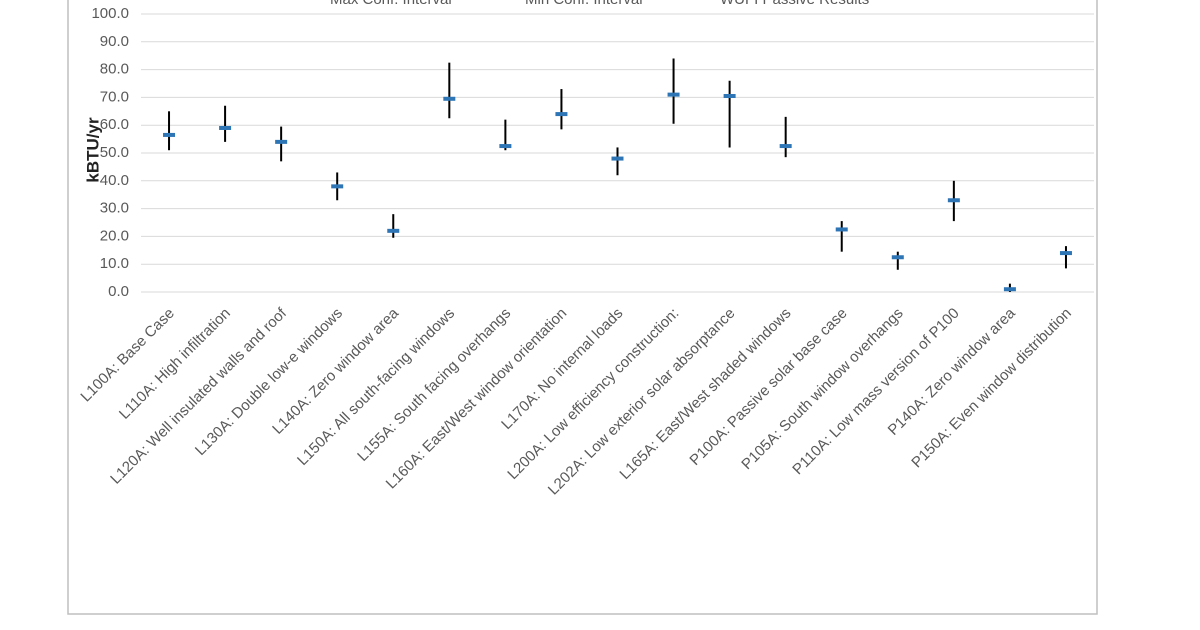 This screenshot has height=630, width=1200. Describe the element at coordinates (92, 150) in the screenshot. I see `y-axis-label: kBTU/yr` at that location.